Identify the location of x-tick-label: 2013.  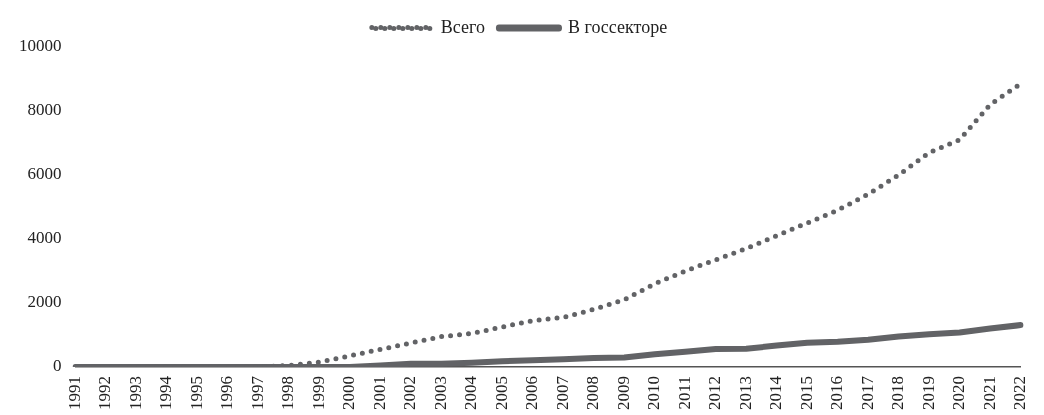
(745, 393).